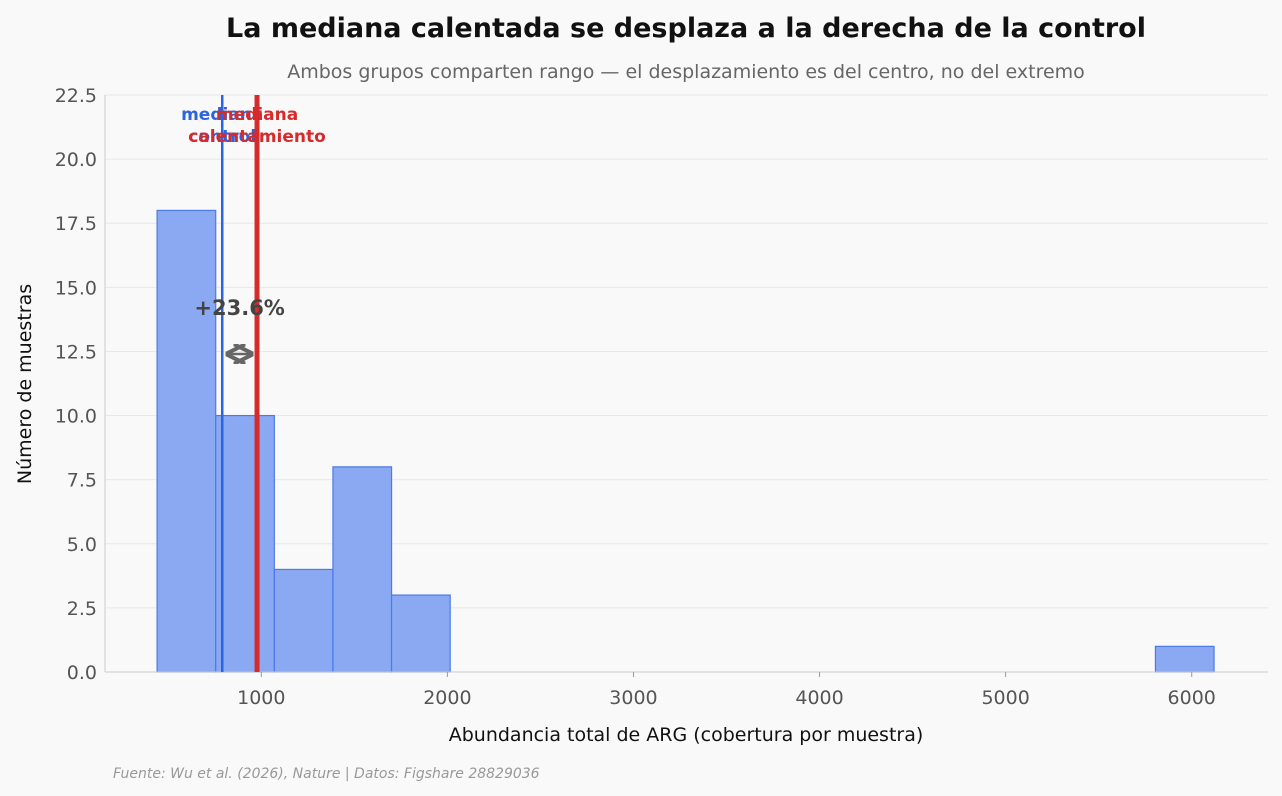  What do you see at coordinates (82, 673) in the screenshot?
I see `y-tick-label: 0.0` at bounding box center [82, 673].